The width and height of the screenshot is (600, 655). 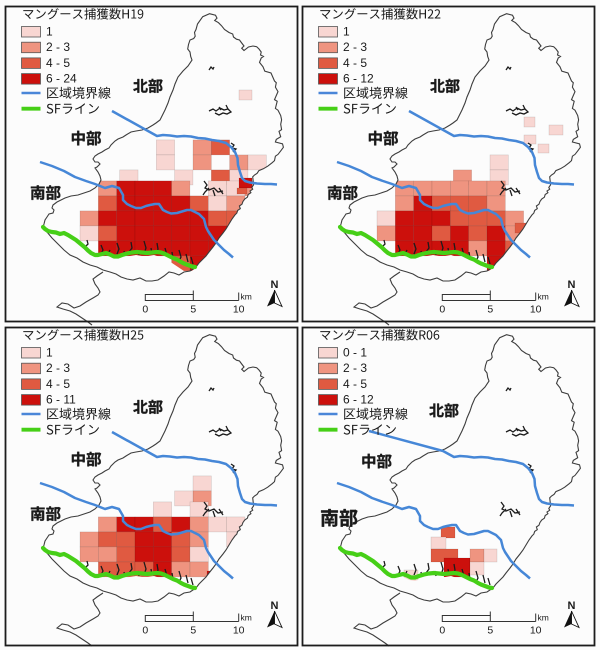 What do you see at coordinates (355, 353) in the screenshot?
I see `svg-text: 0 - 1` at bounding box center [355, 353].